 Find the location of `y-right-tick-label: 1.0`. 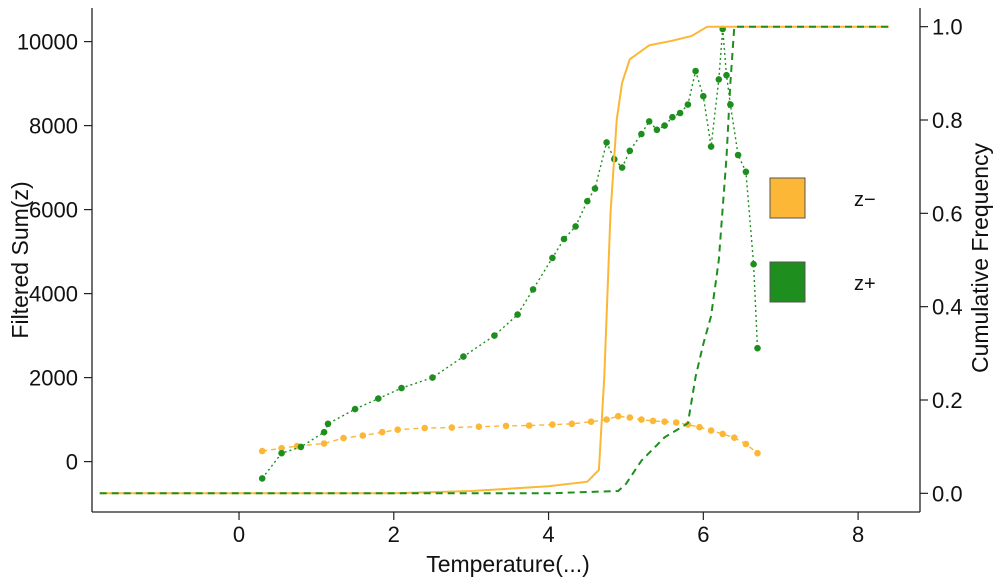

y-right-tick-label: 1.0 is located at coordinates (947, 27).